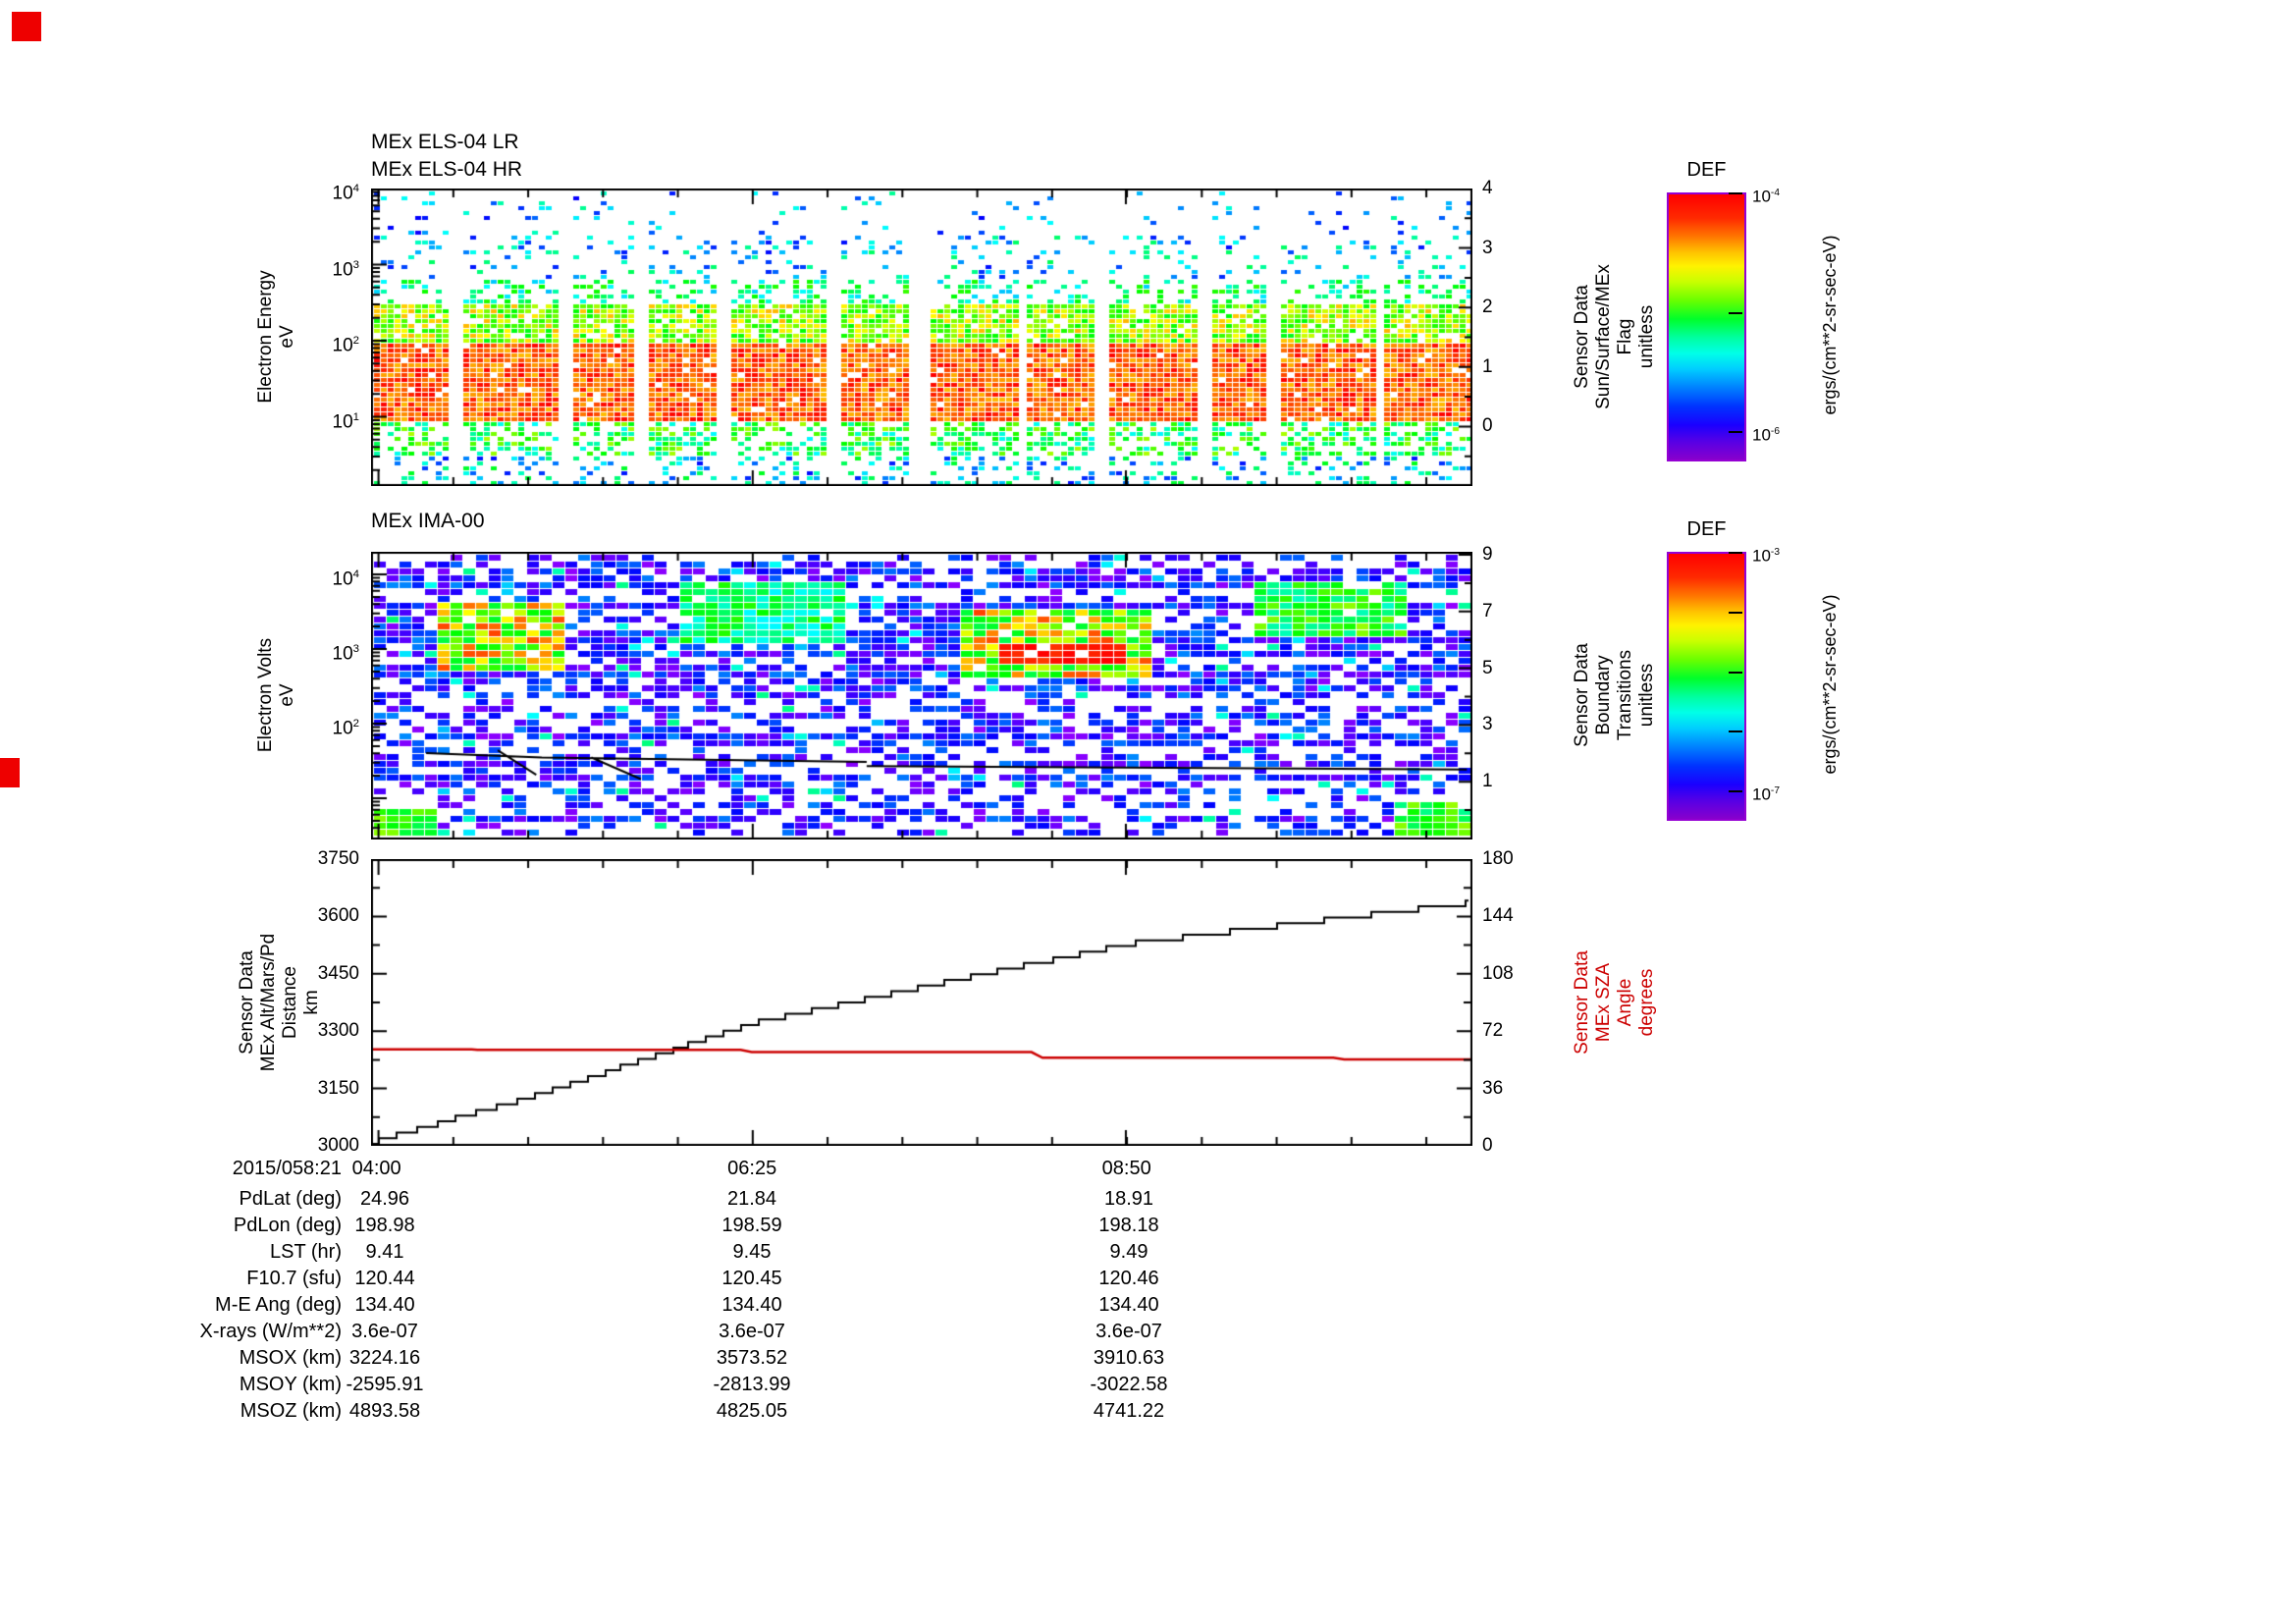 This screenshot has height=1623, width=2296. I want to click on table-value: 198.18, so click(1128, 1225).